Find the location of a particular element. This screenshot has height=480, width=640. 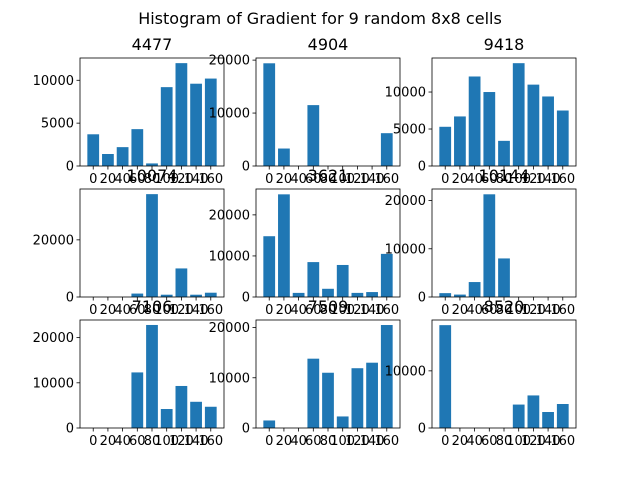

panel-title: 7509 is located at coordinates (328, 306).